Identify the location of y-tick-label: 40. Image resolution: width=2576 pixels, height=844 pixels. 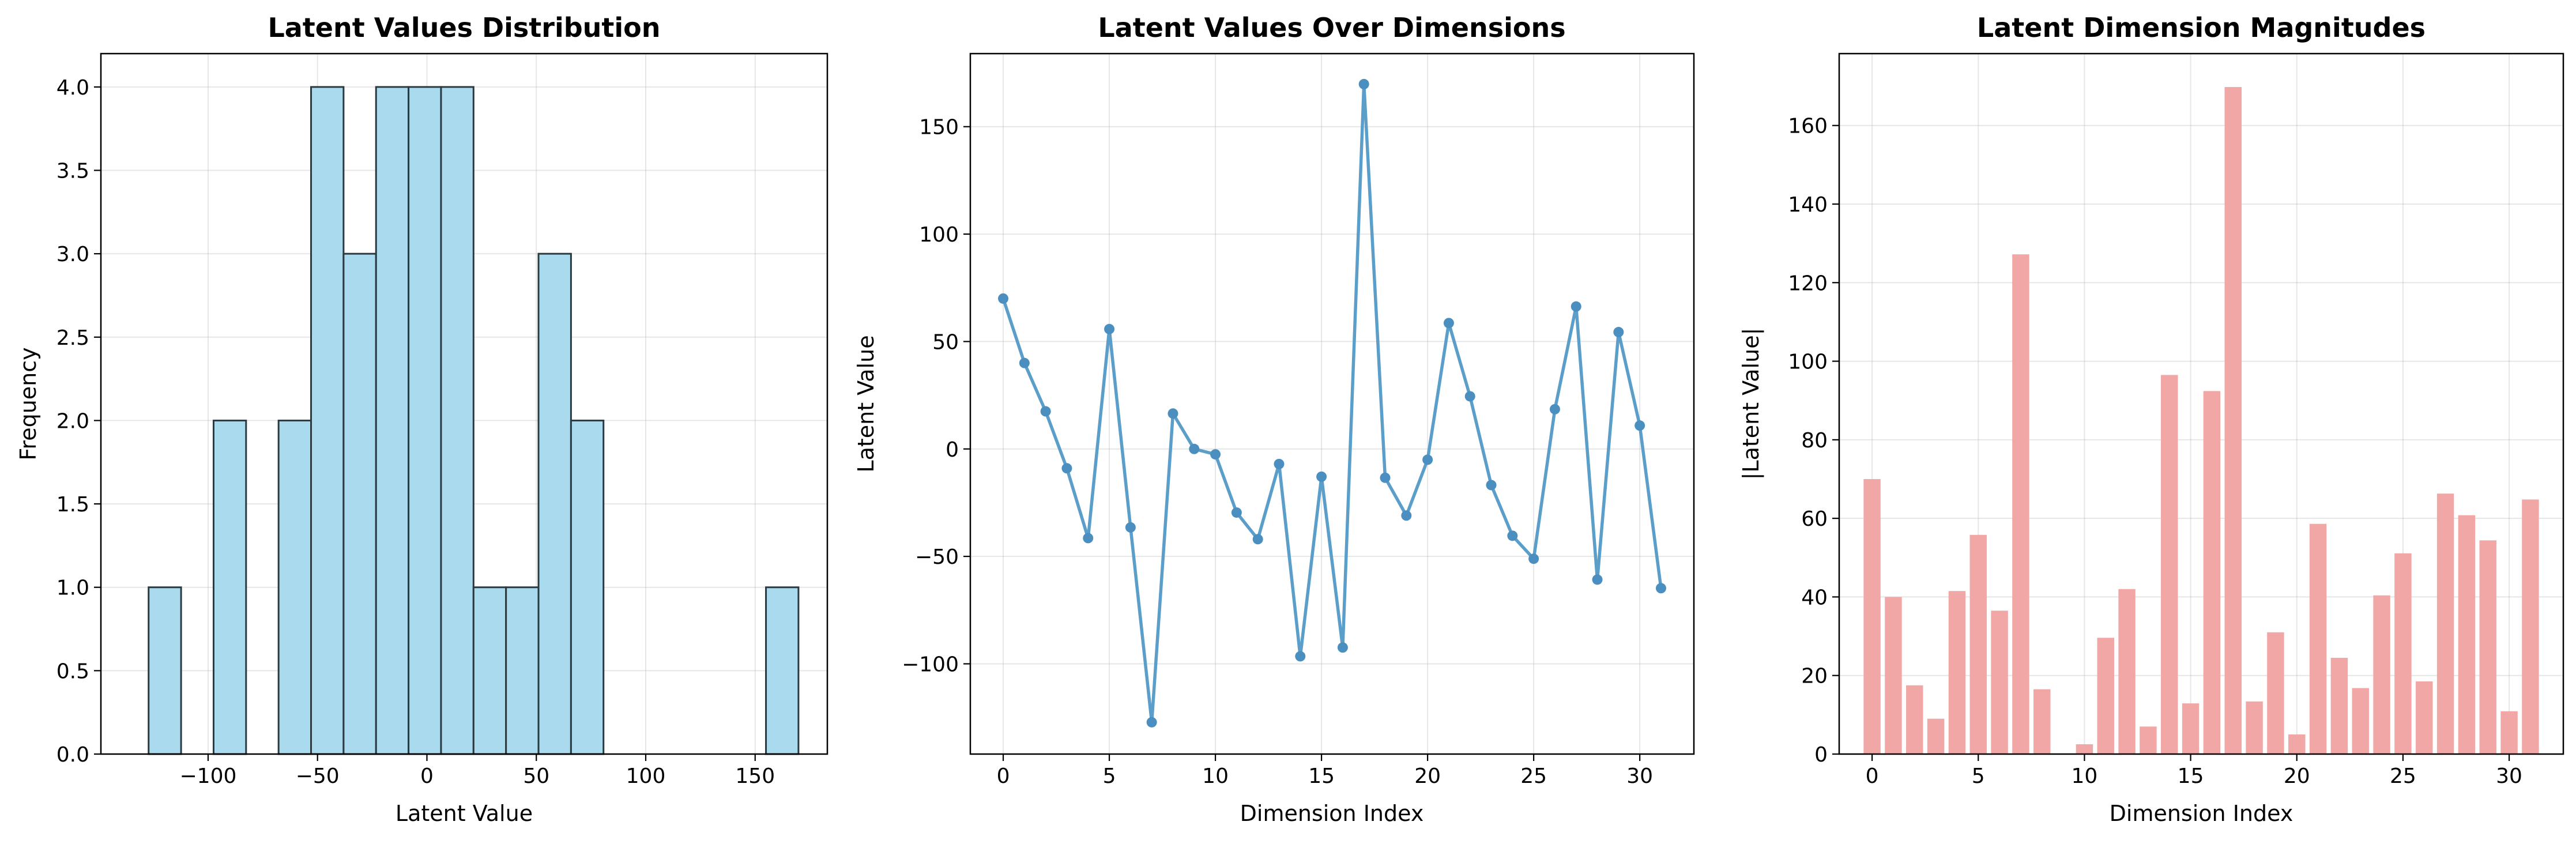
(1814, 597).